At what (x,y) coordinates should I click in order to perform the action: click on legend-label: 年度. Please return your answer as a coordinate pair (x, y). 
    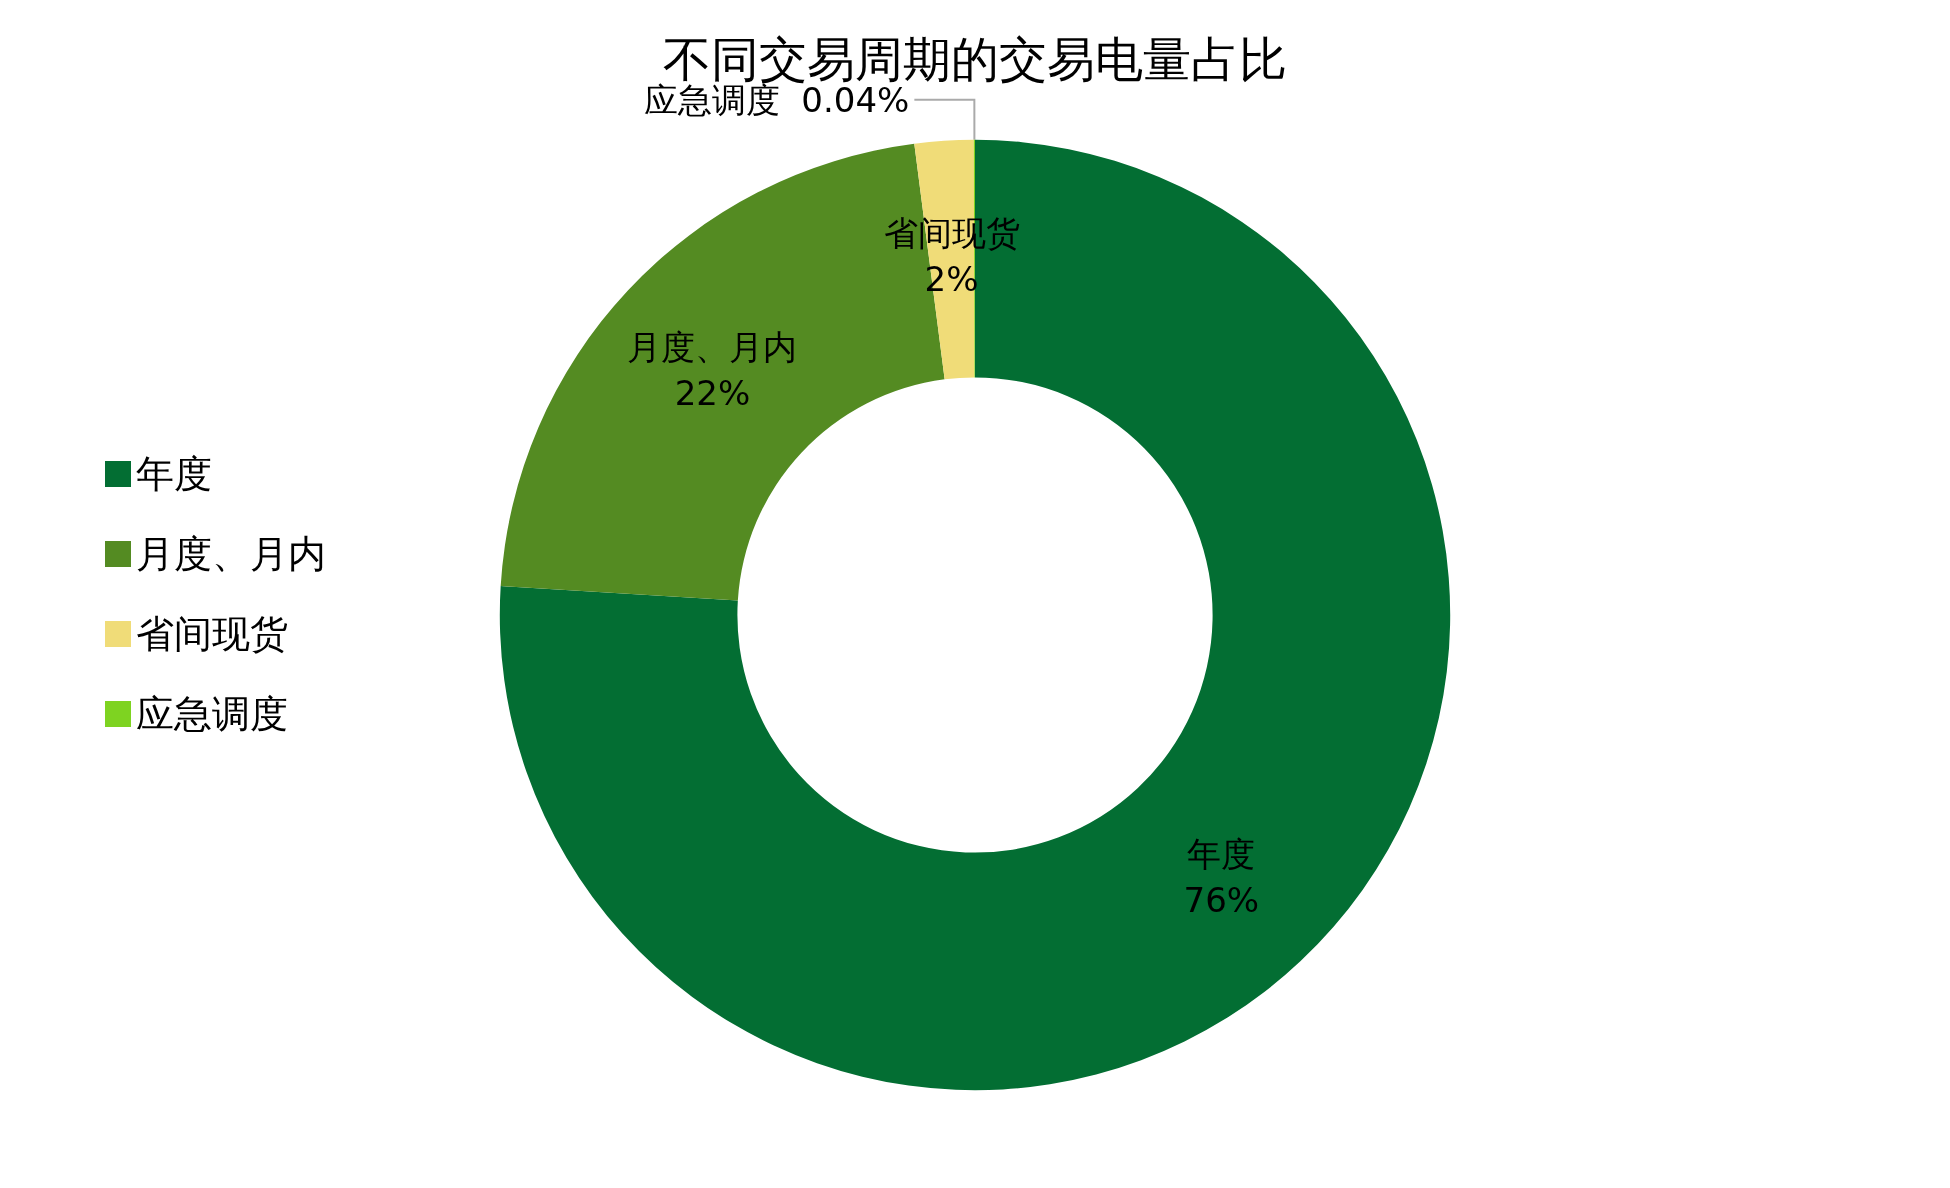
    Looking at the image, I should click on (174, 474).